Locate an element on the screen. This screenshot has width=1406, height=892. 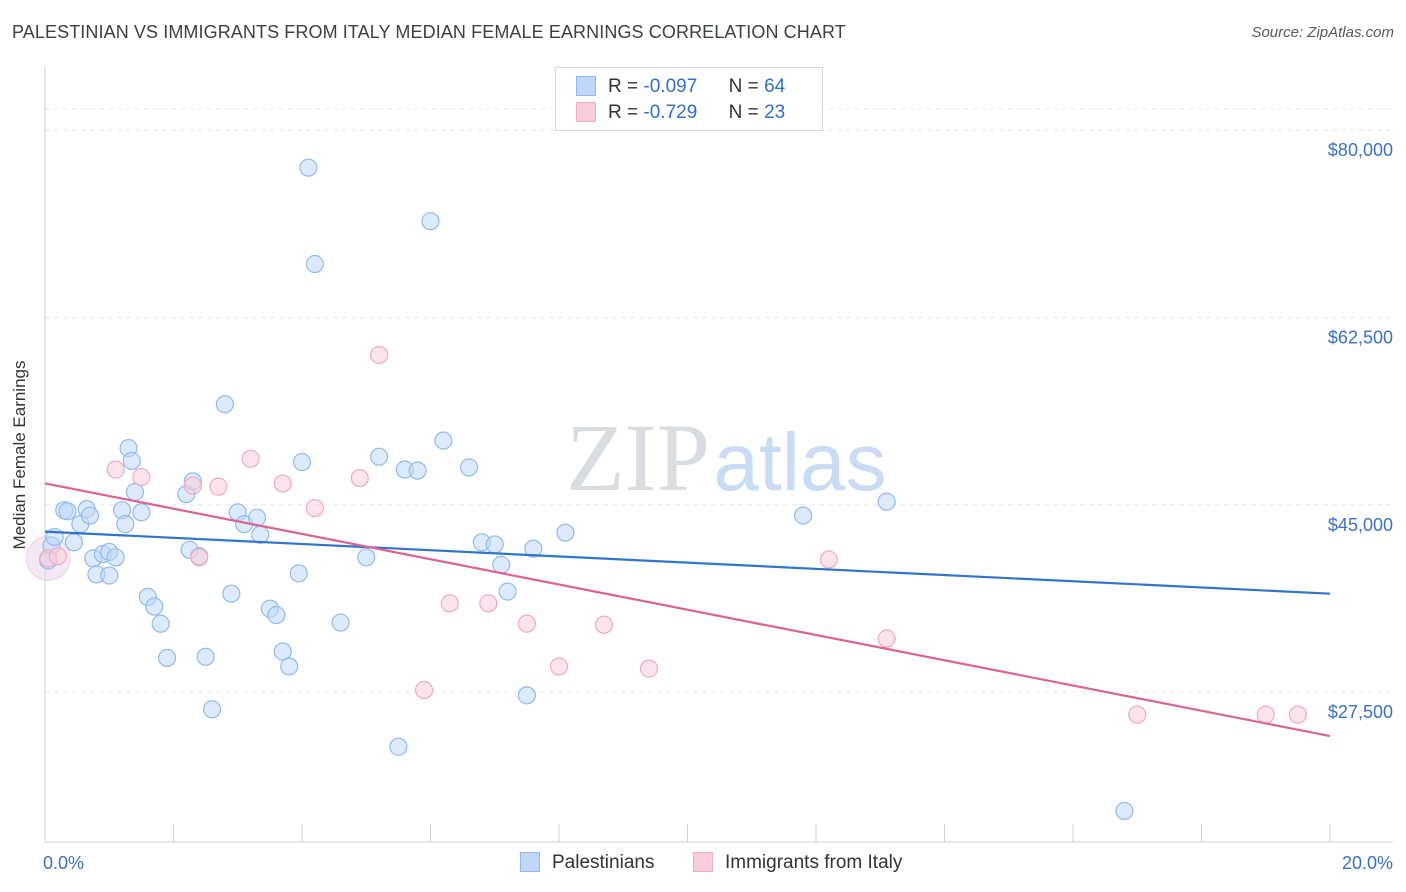
bottom-legend-palestinians: Palestinians is located at coordinates (587, 863).